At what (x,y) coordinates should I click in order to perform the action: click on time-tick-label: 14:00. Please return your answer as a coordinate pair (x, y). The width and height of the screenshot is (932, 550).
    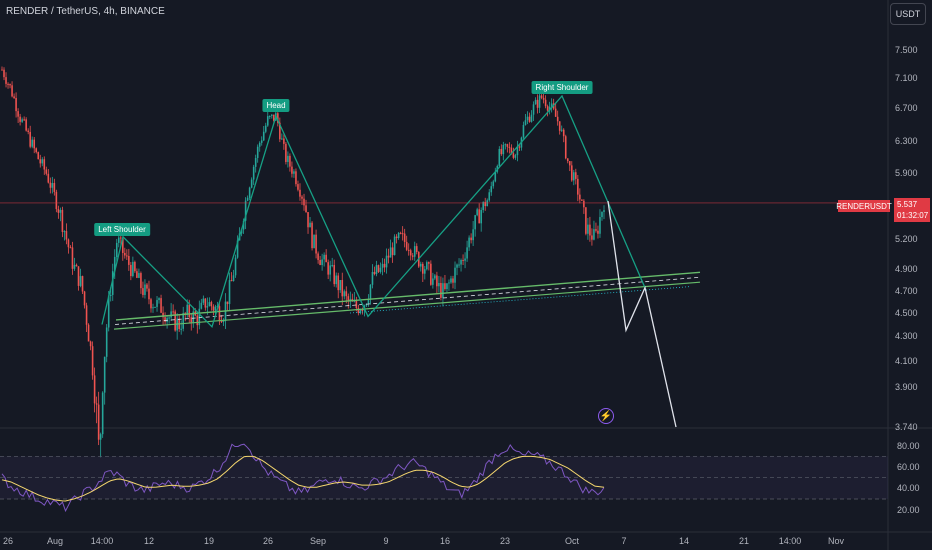
    Looking at the image, I should click on (102, 541).